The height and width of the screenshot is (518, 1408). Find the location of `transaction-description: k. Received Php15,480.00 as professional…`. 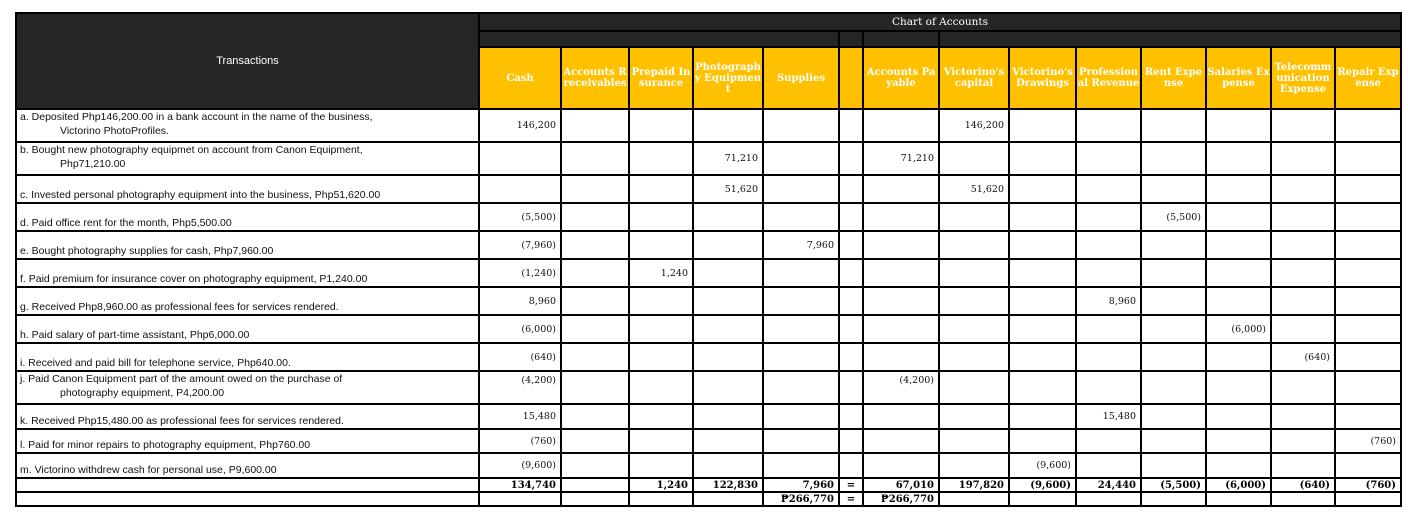

transaction-description: k. Received Php15,480.00 as professional… is located at coordinates (247, 416).